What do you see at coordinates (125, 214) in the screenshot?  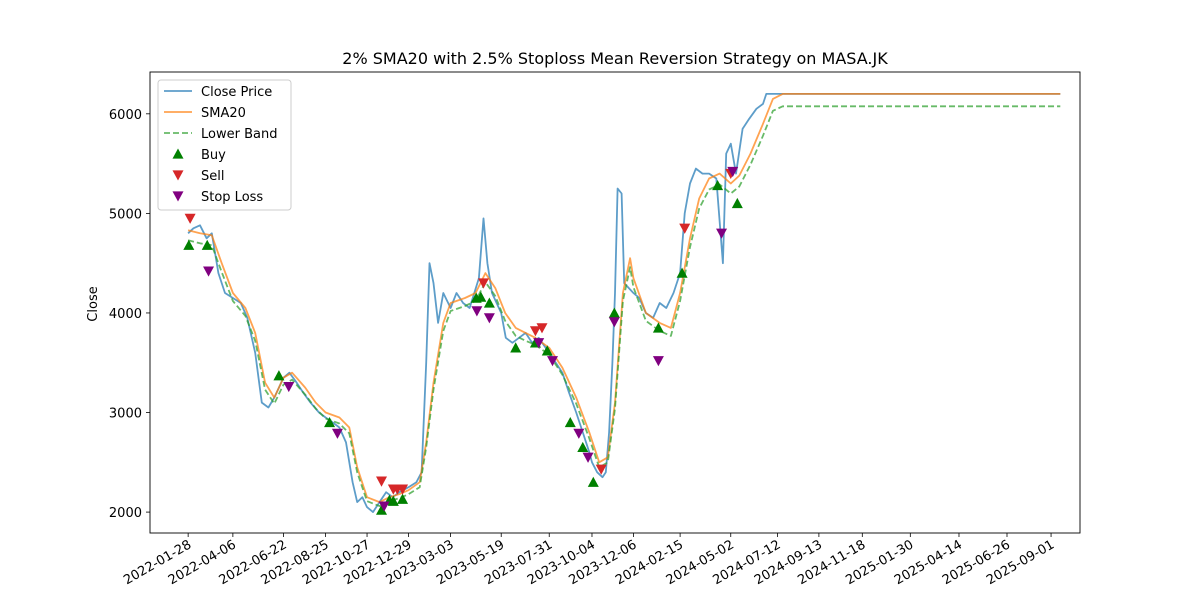 I see `y-tick-label: 5000` at bounding box center [125, 214].